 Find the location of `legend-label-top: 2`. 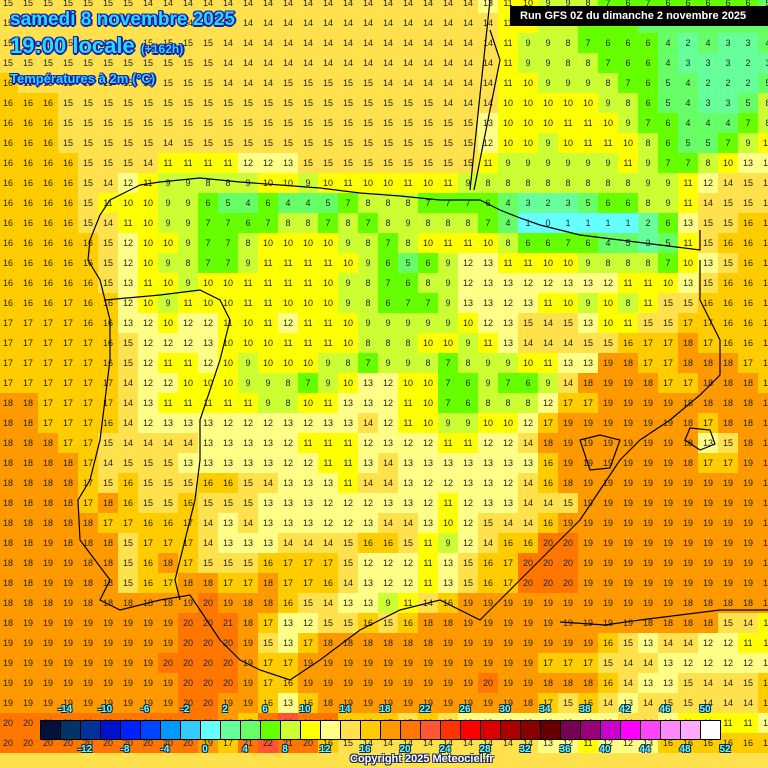

legend-label-top: 2 is located at coordinates (225, 709).